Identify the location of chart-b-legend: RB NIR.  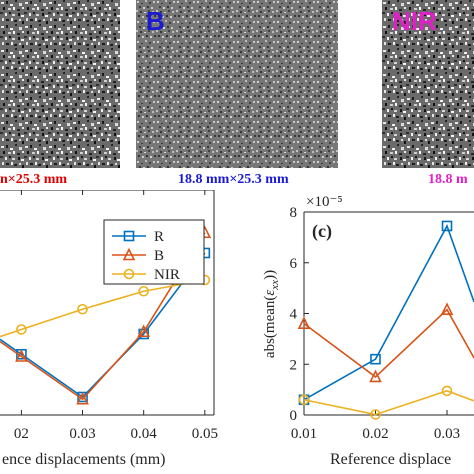
(154, 252).